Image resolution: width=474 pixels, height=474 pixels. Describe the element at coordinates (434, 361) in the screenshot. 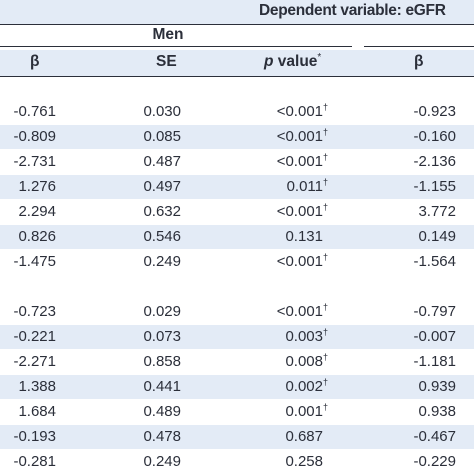

I see `beta-2-cell: -1.181` at that location.